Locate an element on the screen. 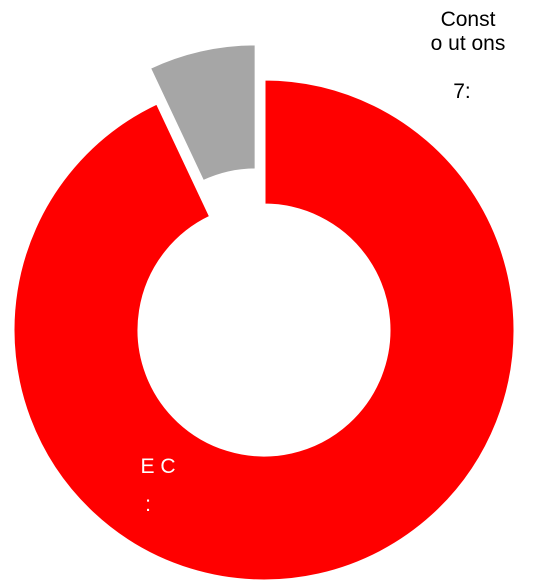 The image size is (544, 581). slice-label: Const o ut ons is located at coordinates (468, 31).